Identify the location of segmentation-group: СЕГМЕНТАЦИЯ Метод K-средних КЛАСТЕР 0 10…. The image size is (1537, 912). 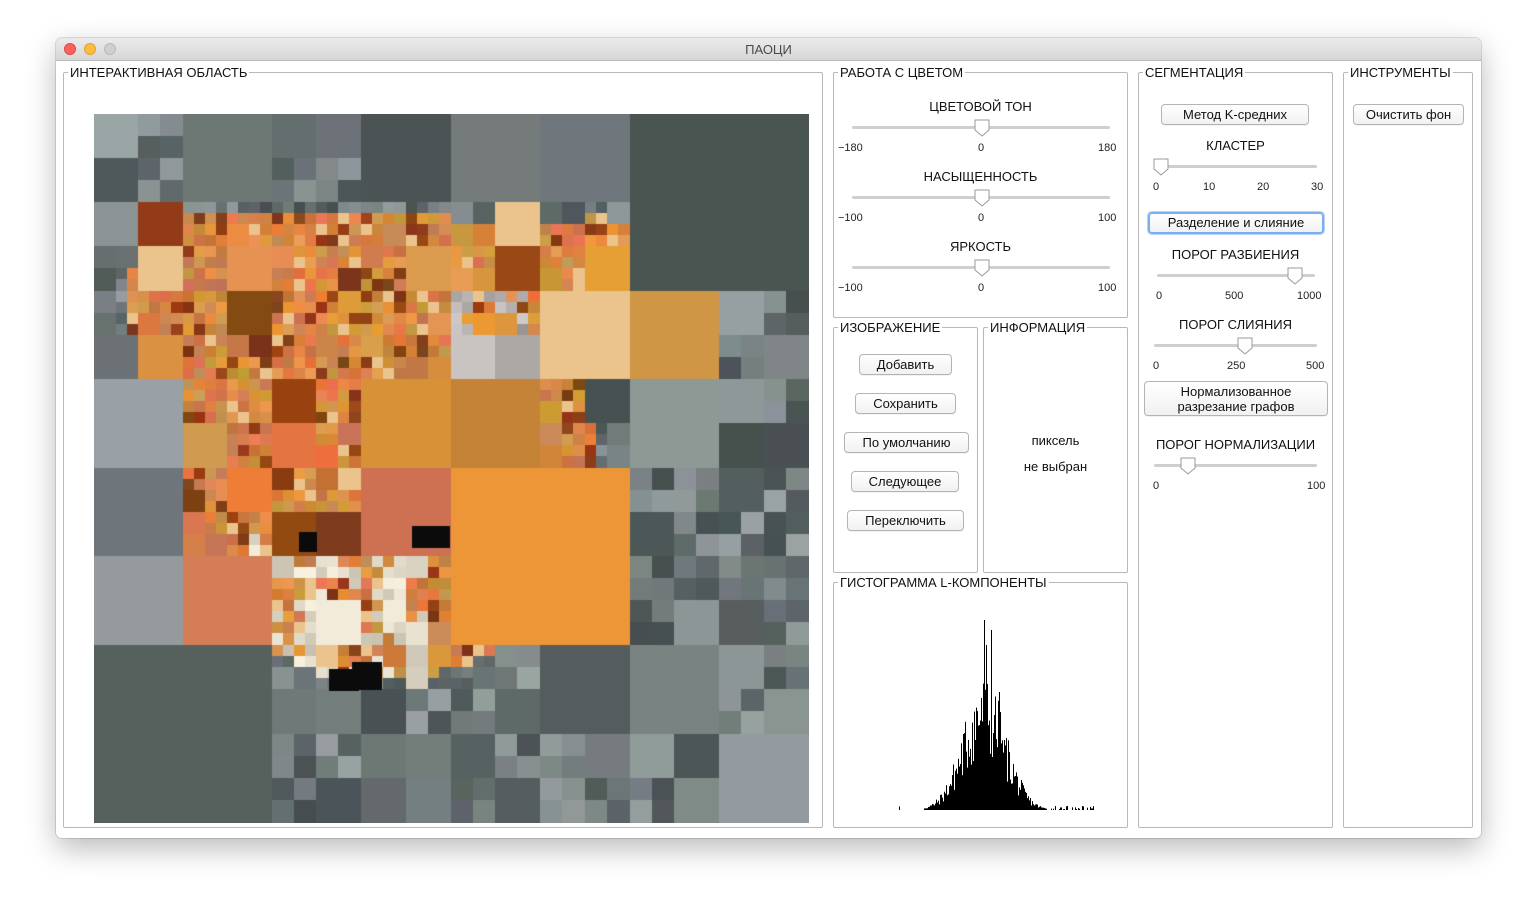
(1235, 447).